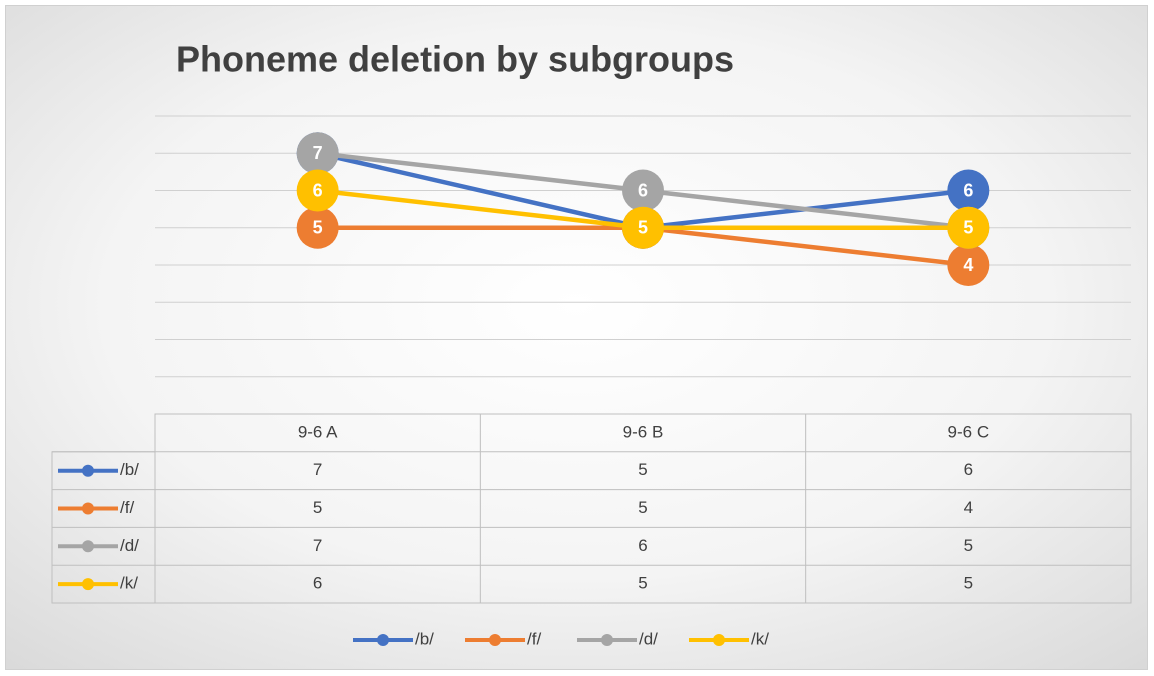  I want to click on legend-label: /d/, so click(648, 638).